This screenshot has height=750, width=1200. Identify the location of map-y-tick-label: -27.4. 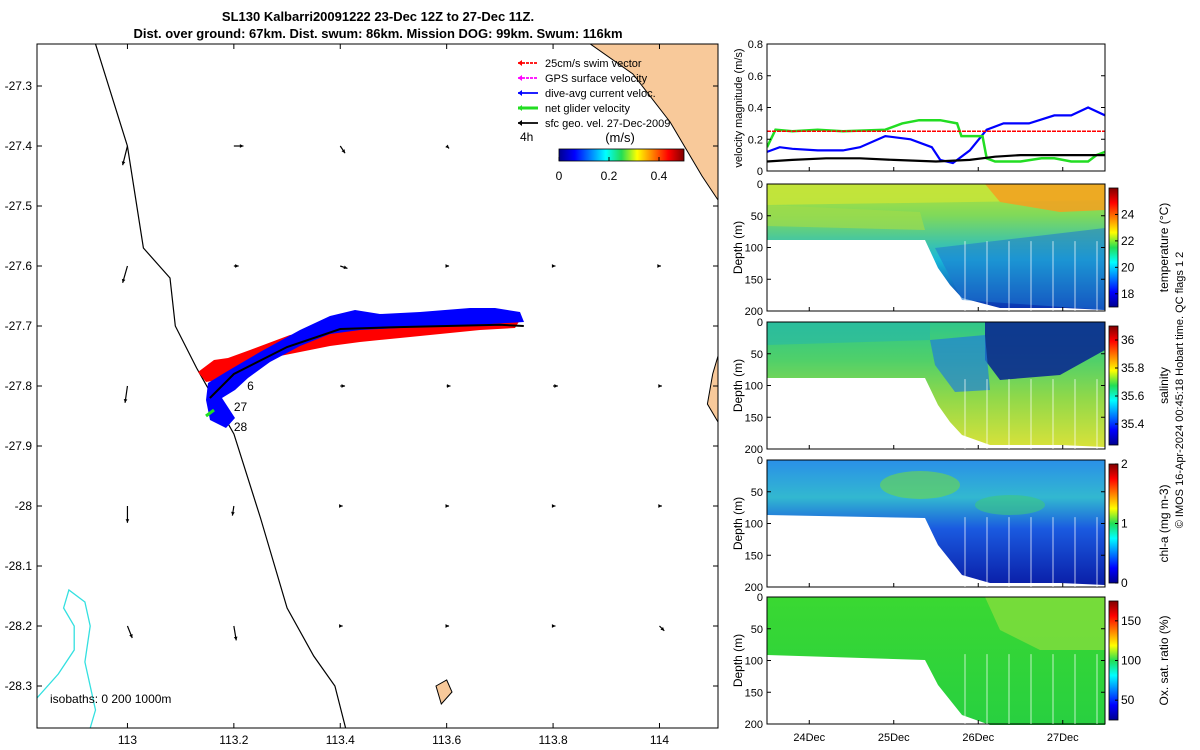
(19, 146).